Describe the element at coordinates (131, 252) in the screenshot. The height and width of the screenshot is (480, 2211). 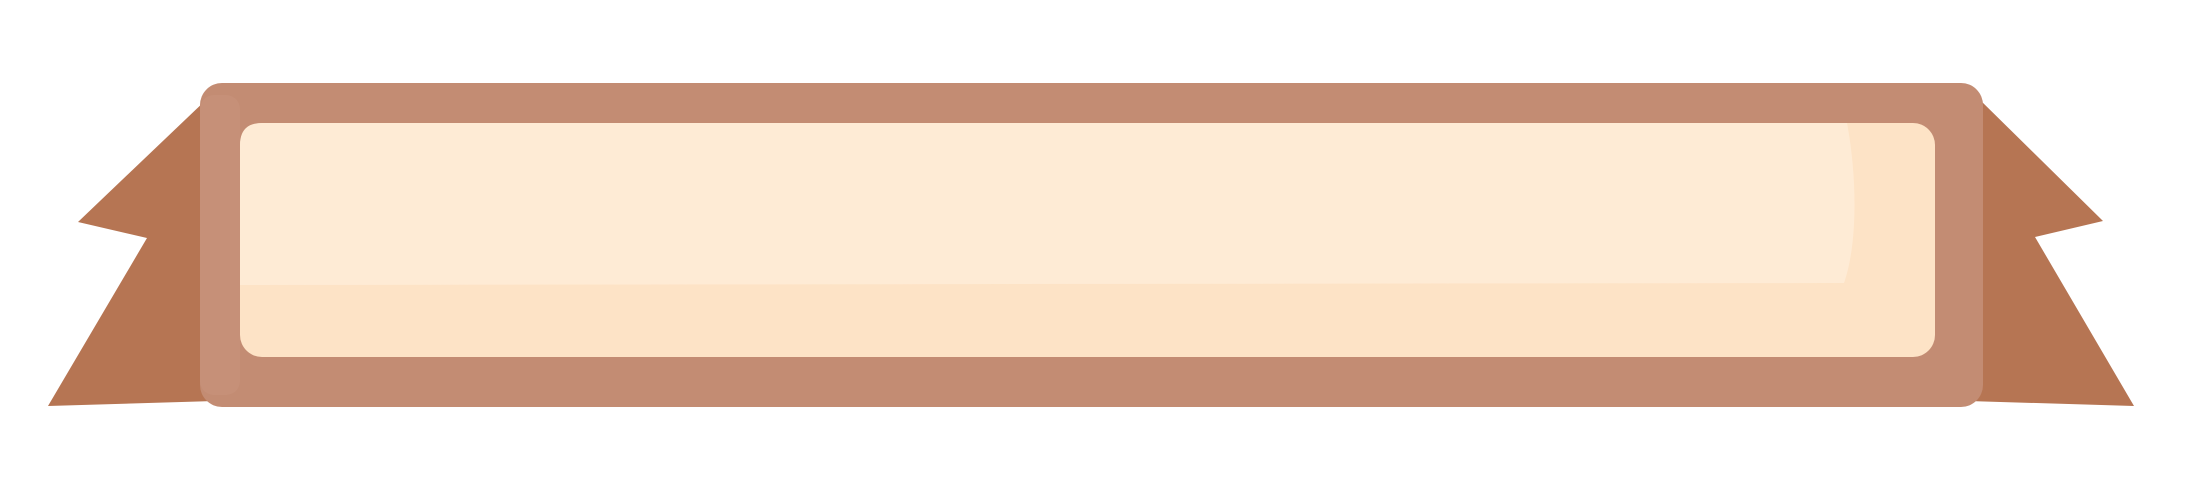
I see `ribbon-left-tail` at that location.